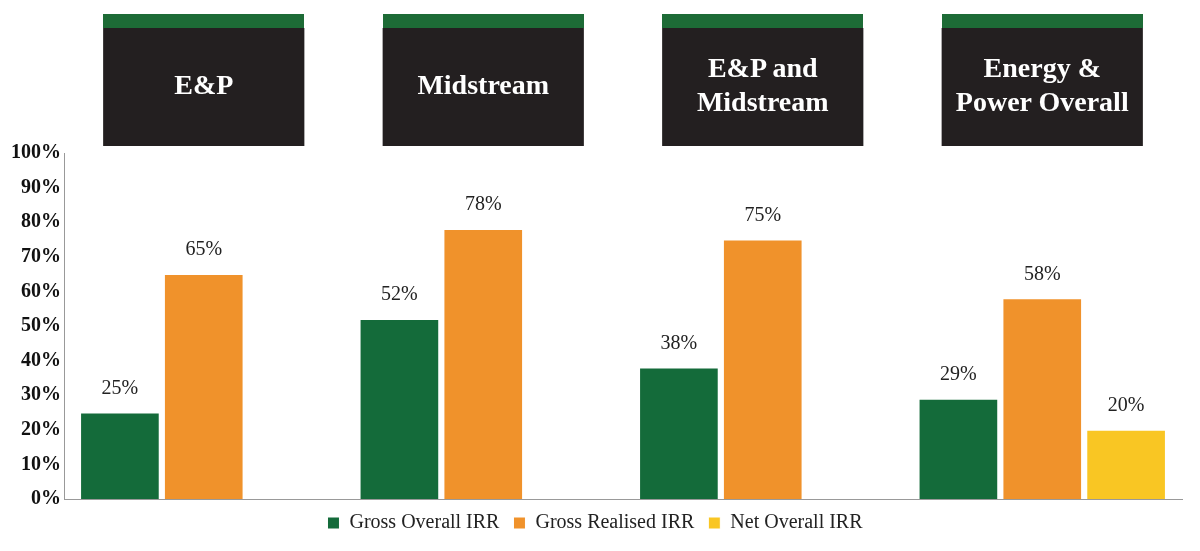  What do you see at coordinates (483, 203) in the screenshot?
I see `data-label: 78%` at bounding box center [483, 203].